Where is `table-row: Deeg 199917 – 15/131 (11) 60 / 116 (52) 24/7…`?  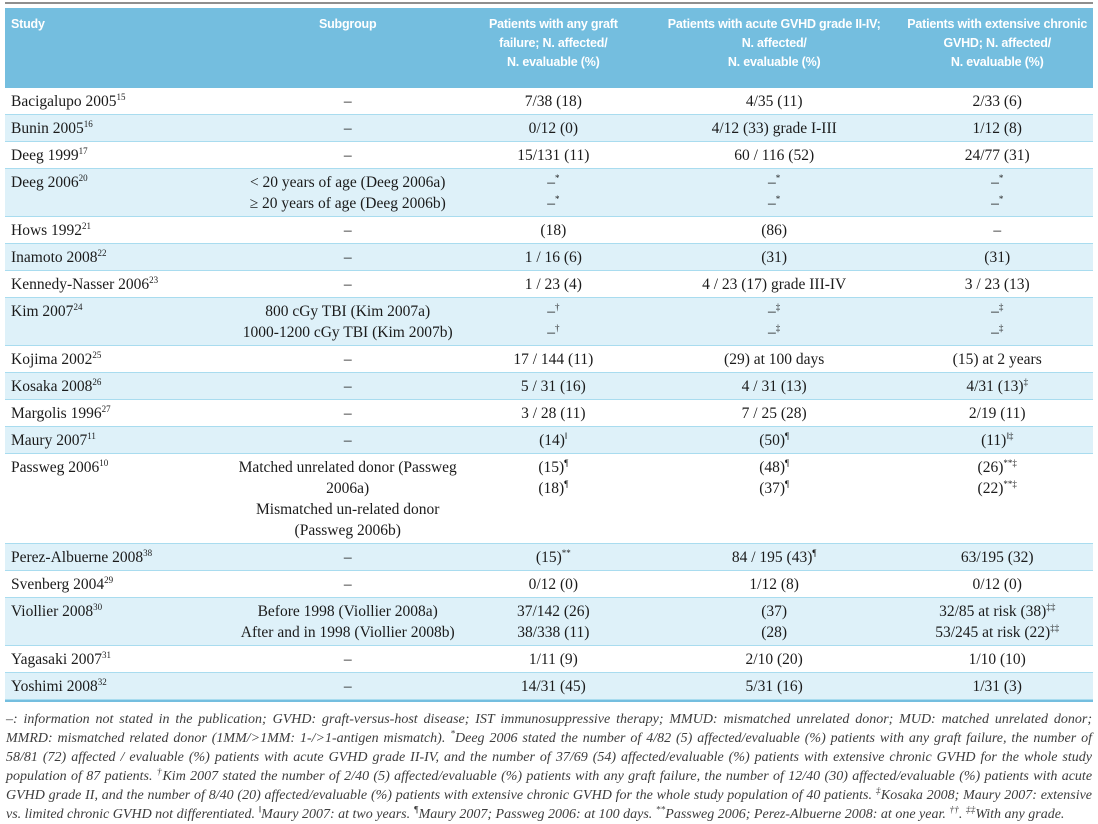 table-row: Deeg 199917 – 15/131 (11) 60 / 116 (52) 24/7… is located at coordinates (549, 155).